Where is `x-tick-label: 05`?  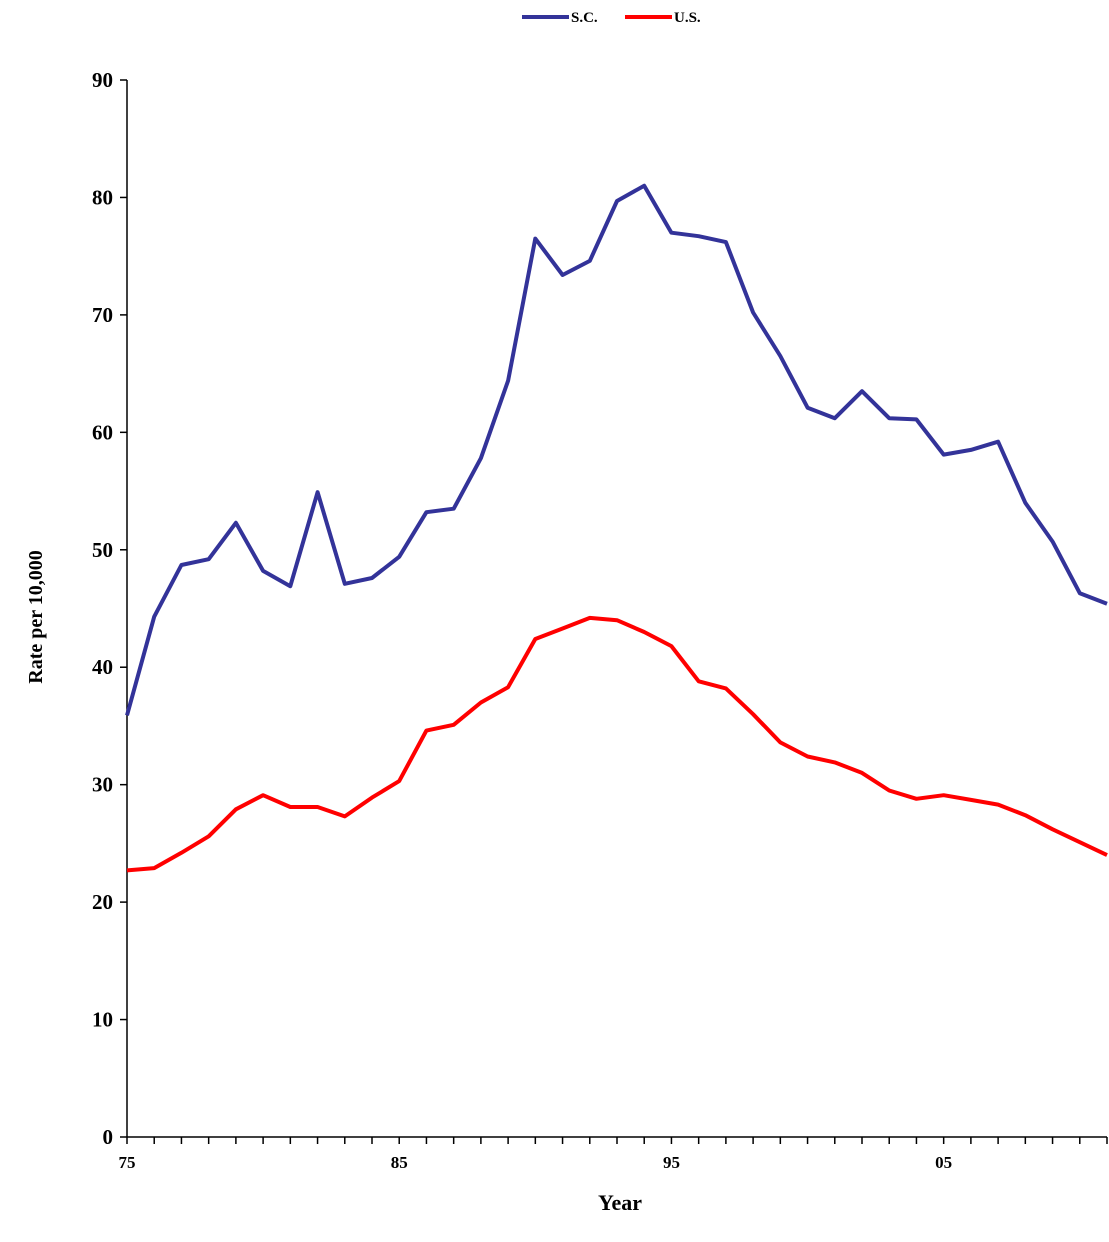 x-tick-label: 05 is located at coordinates (943, 1162).